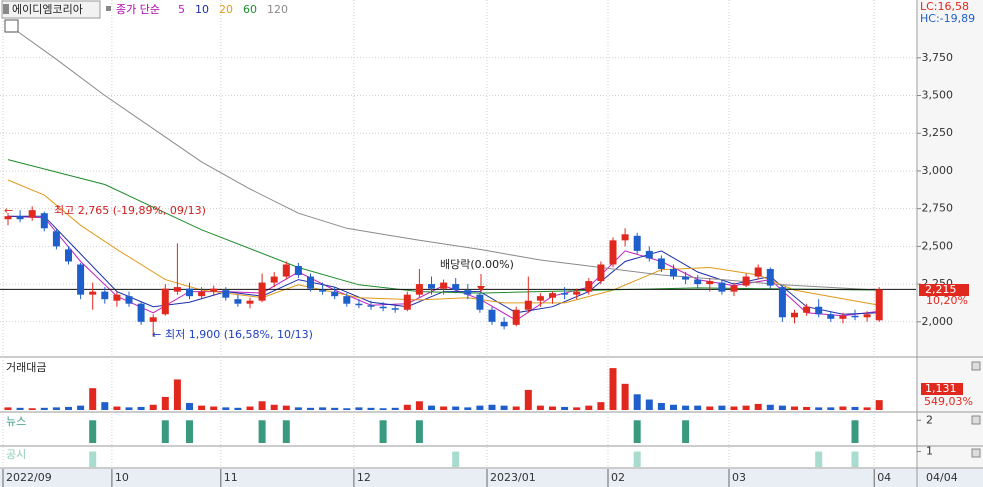 This screenshot has width=983, height=487. What do you see at coordinates (231, 477) in the screenshot?
I see `x-tick-label: 11` at bounding box center [231, 477].